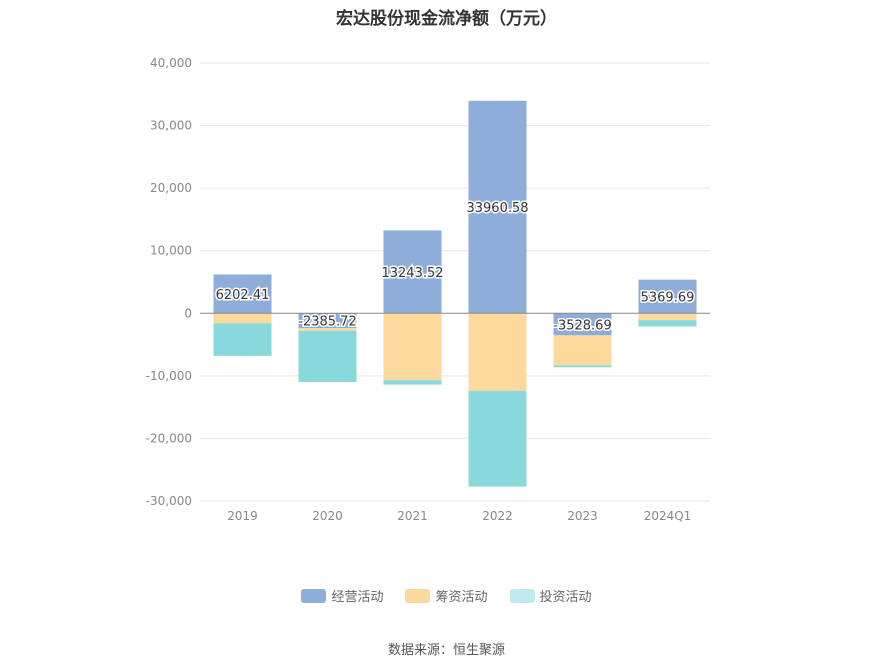 Image resolution: width=893 pixels, height=668 pixels. I want to click on legend-item-investing: 投资活动, so click(550, 595).